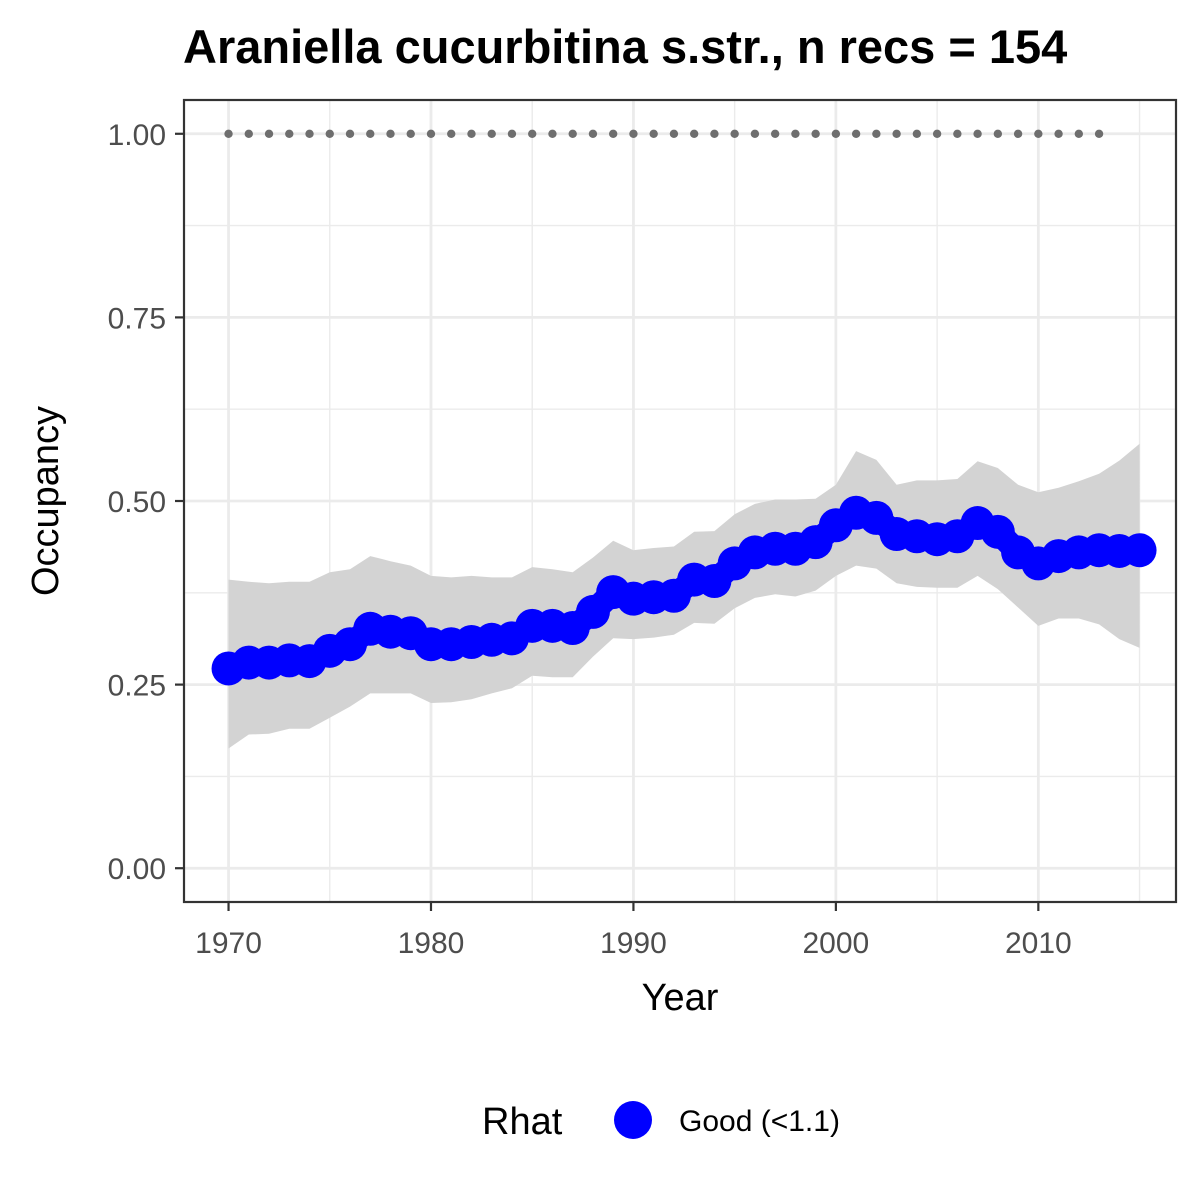  I want to click on y-tick-label: 0.75, so click(137, 318).